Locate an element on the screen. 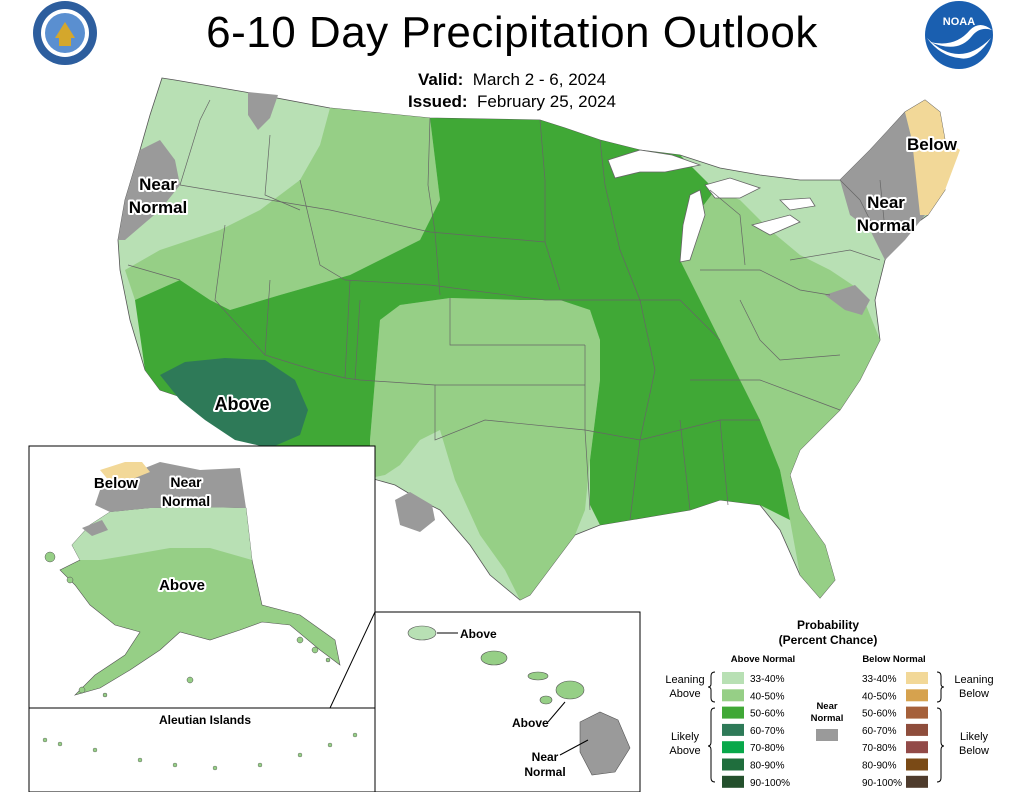 The height and width of the screenshot is (792, 1024). legend-near-1: Near is located at coordinates (826, 706).